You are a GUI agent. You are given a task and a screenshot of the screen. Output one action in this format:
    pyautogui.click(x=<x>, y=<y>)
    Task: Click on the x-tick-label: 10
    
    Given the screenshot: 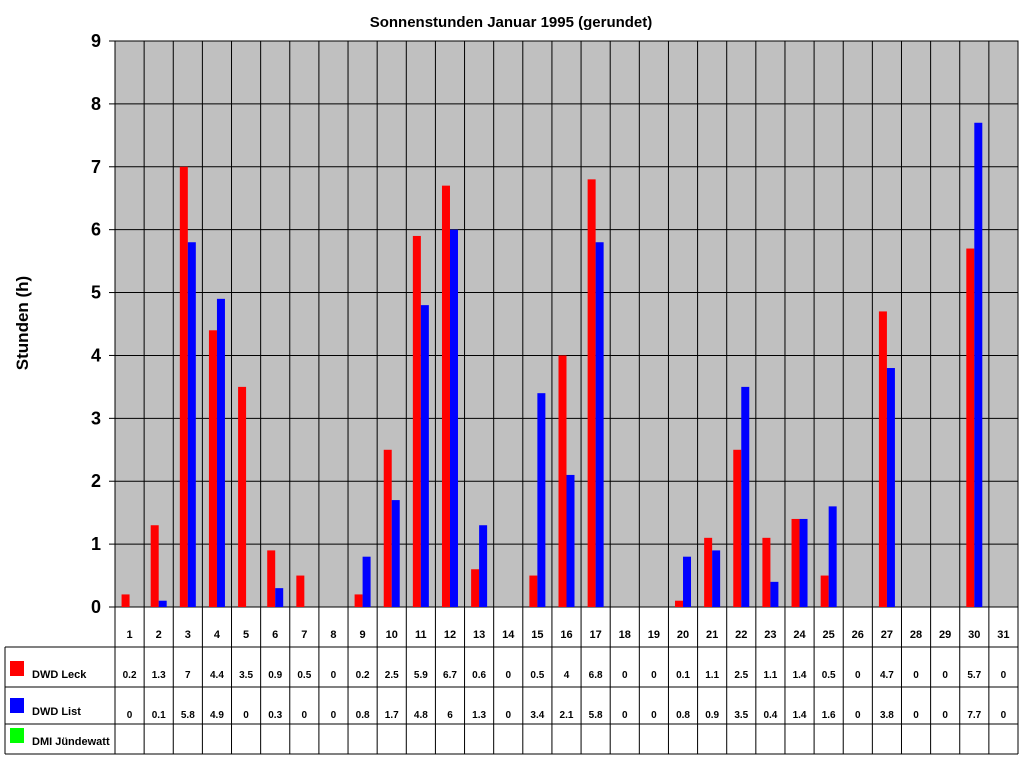 What is the action you would take?
    pyautogui.click(x=392, y=635)
    